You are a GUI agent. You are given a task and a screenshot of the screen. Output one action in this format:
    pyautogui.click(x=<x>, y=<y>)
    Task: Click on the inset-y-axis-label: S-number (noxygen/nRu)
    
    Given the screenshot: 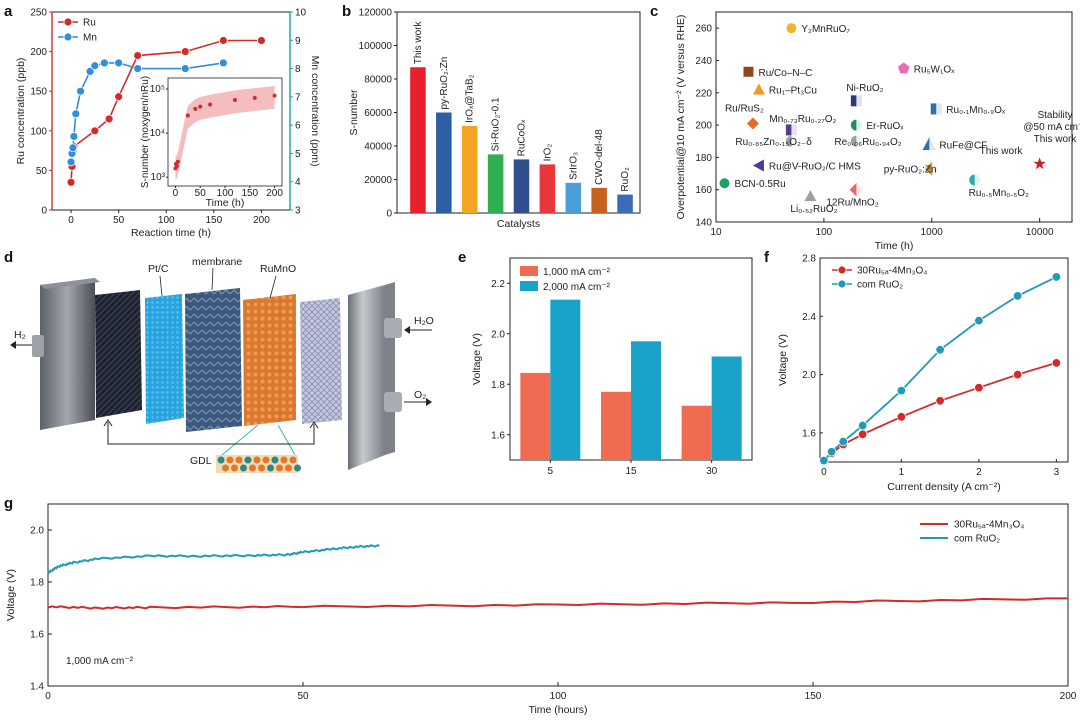 What is the action you would take?
    pyautogui.click(x=145, y=132)
    